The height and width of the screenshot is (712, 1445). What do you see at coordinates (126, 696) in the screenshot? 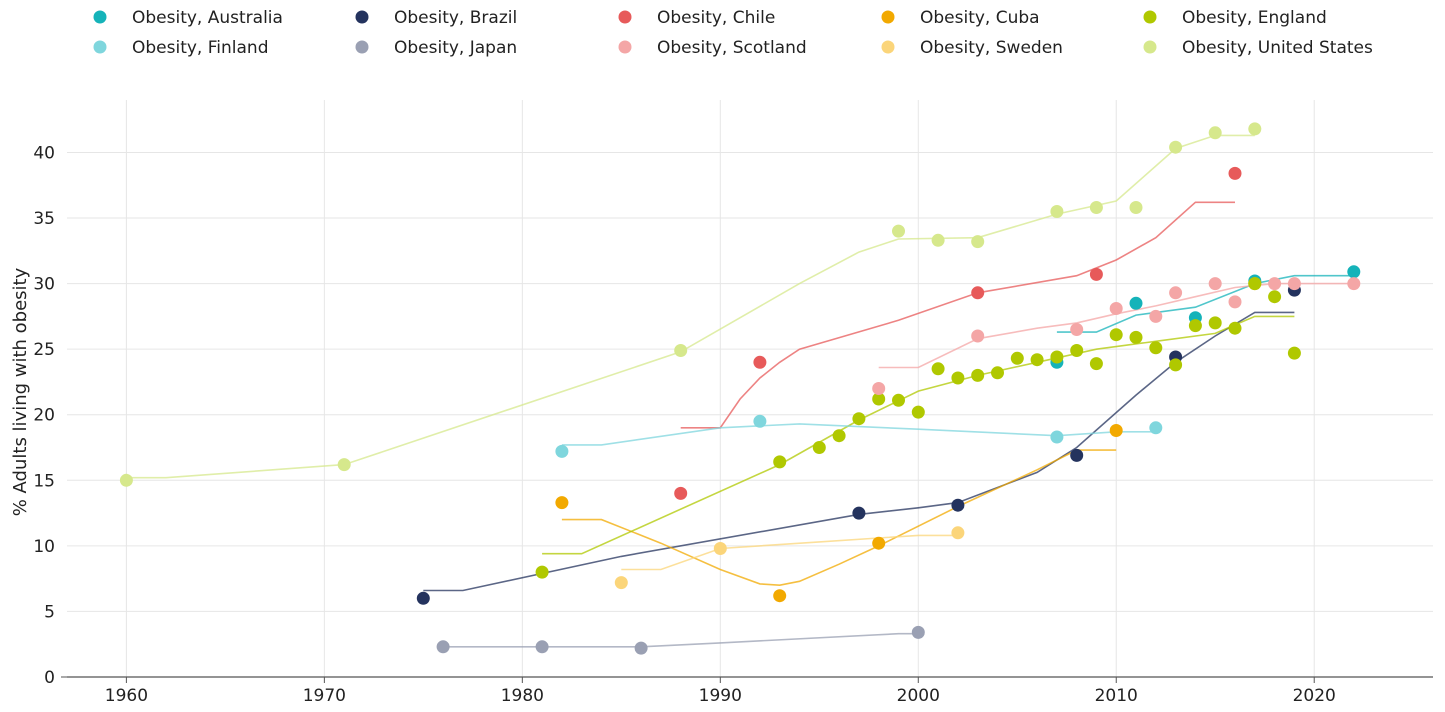
I see `x-tick-label: 1960` at bounding box center [126, 696].